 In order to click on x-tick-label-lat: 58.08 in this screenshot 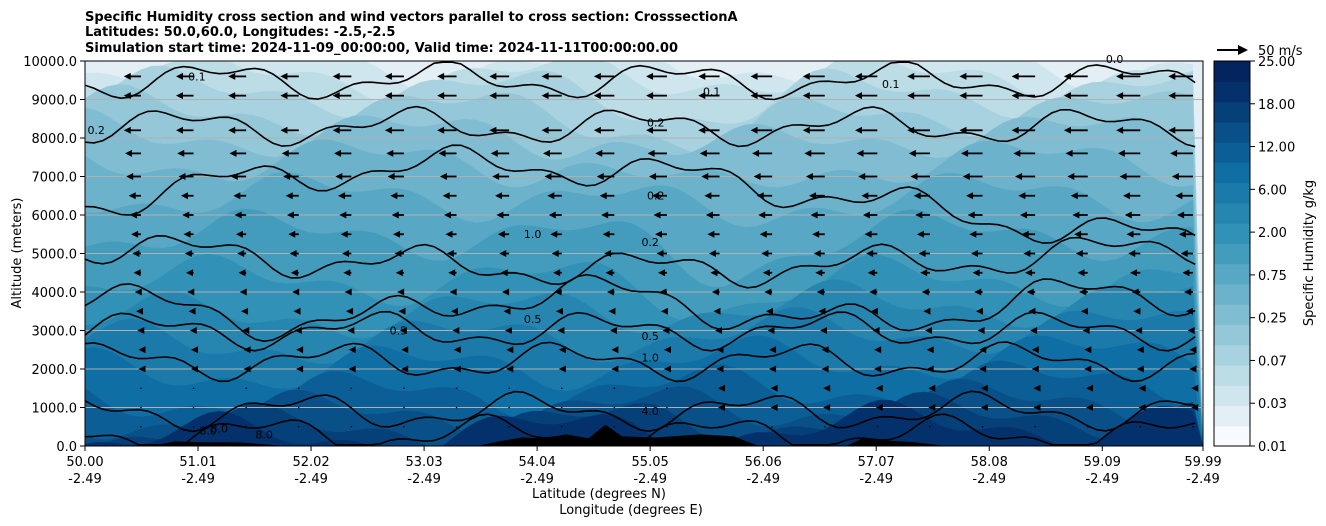, I will do `click(989, 462)`.